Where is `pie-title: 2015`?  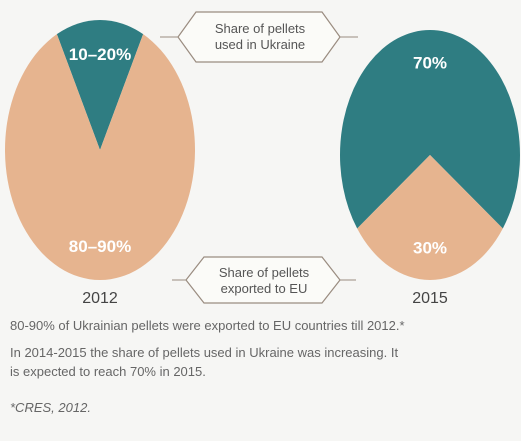 pie-title: 2015 is located at coordinates (430, 298).